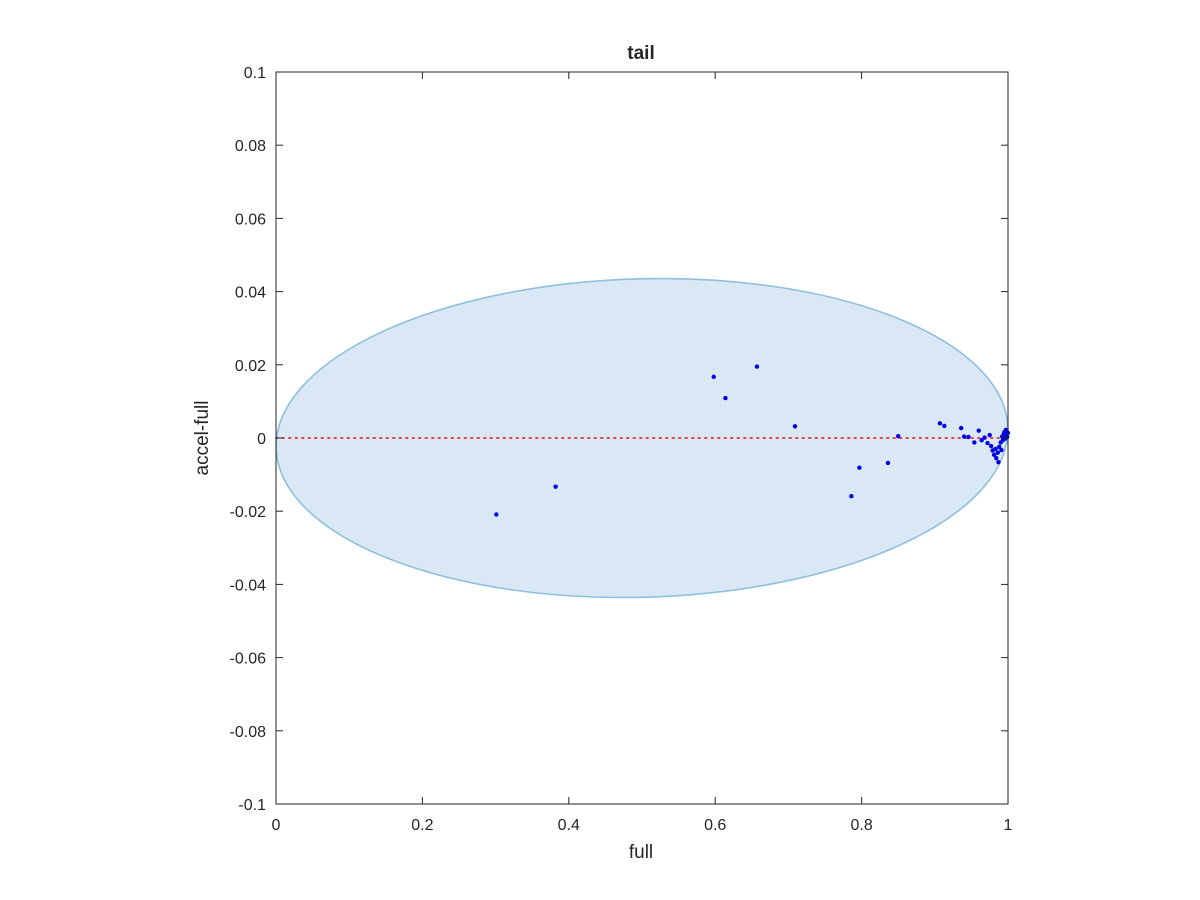  Describe the element at coordinates (248, 659) in the screenshot. I see `y-tick-label: -0.06` at that location.